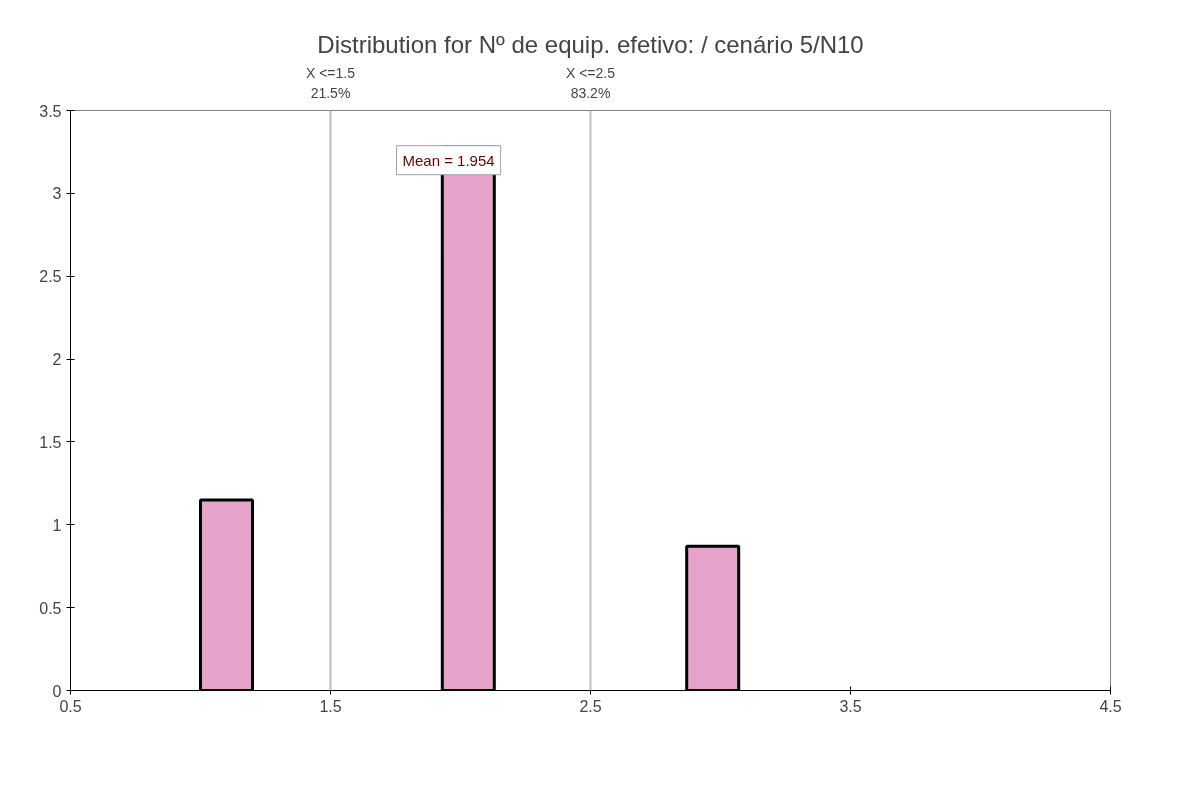  What do you see at coordinates (57, 691) in the screenshot?
I see `y-tick-label: 0` at bounding box center [57, 691].